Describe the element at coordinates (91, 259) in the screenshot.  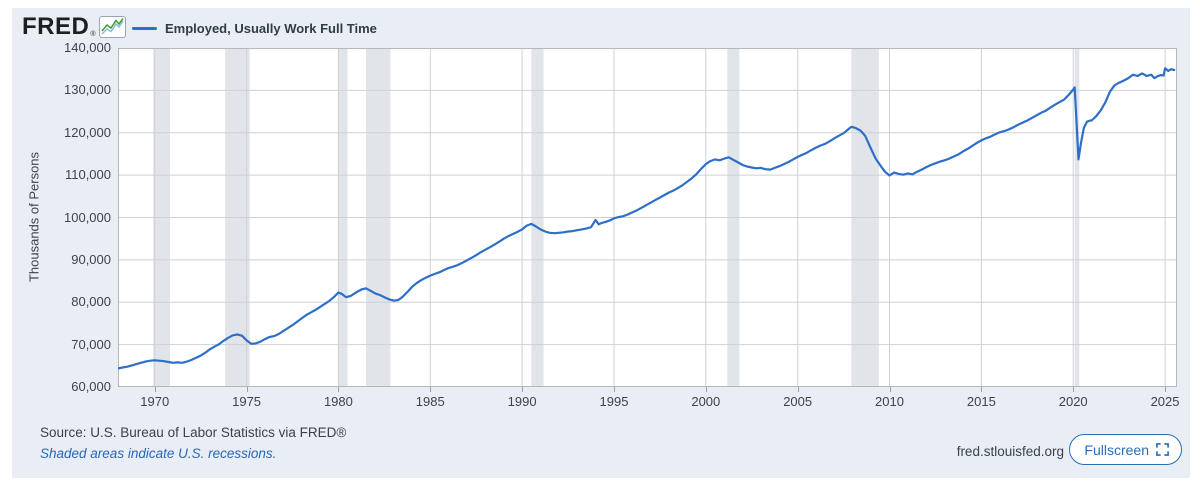
I see `y-tick-label: 90,000` at that location.